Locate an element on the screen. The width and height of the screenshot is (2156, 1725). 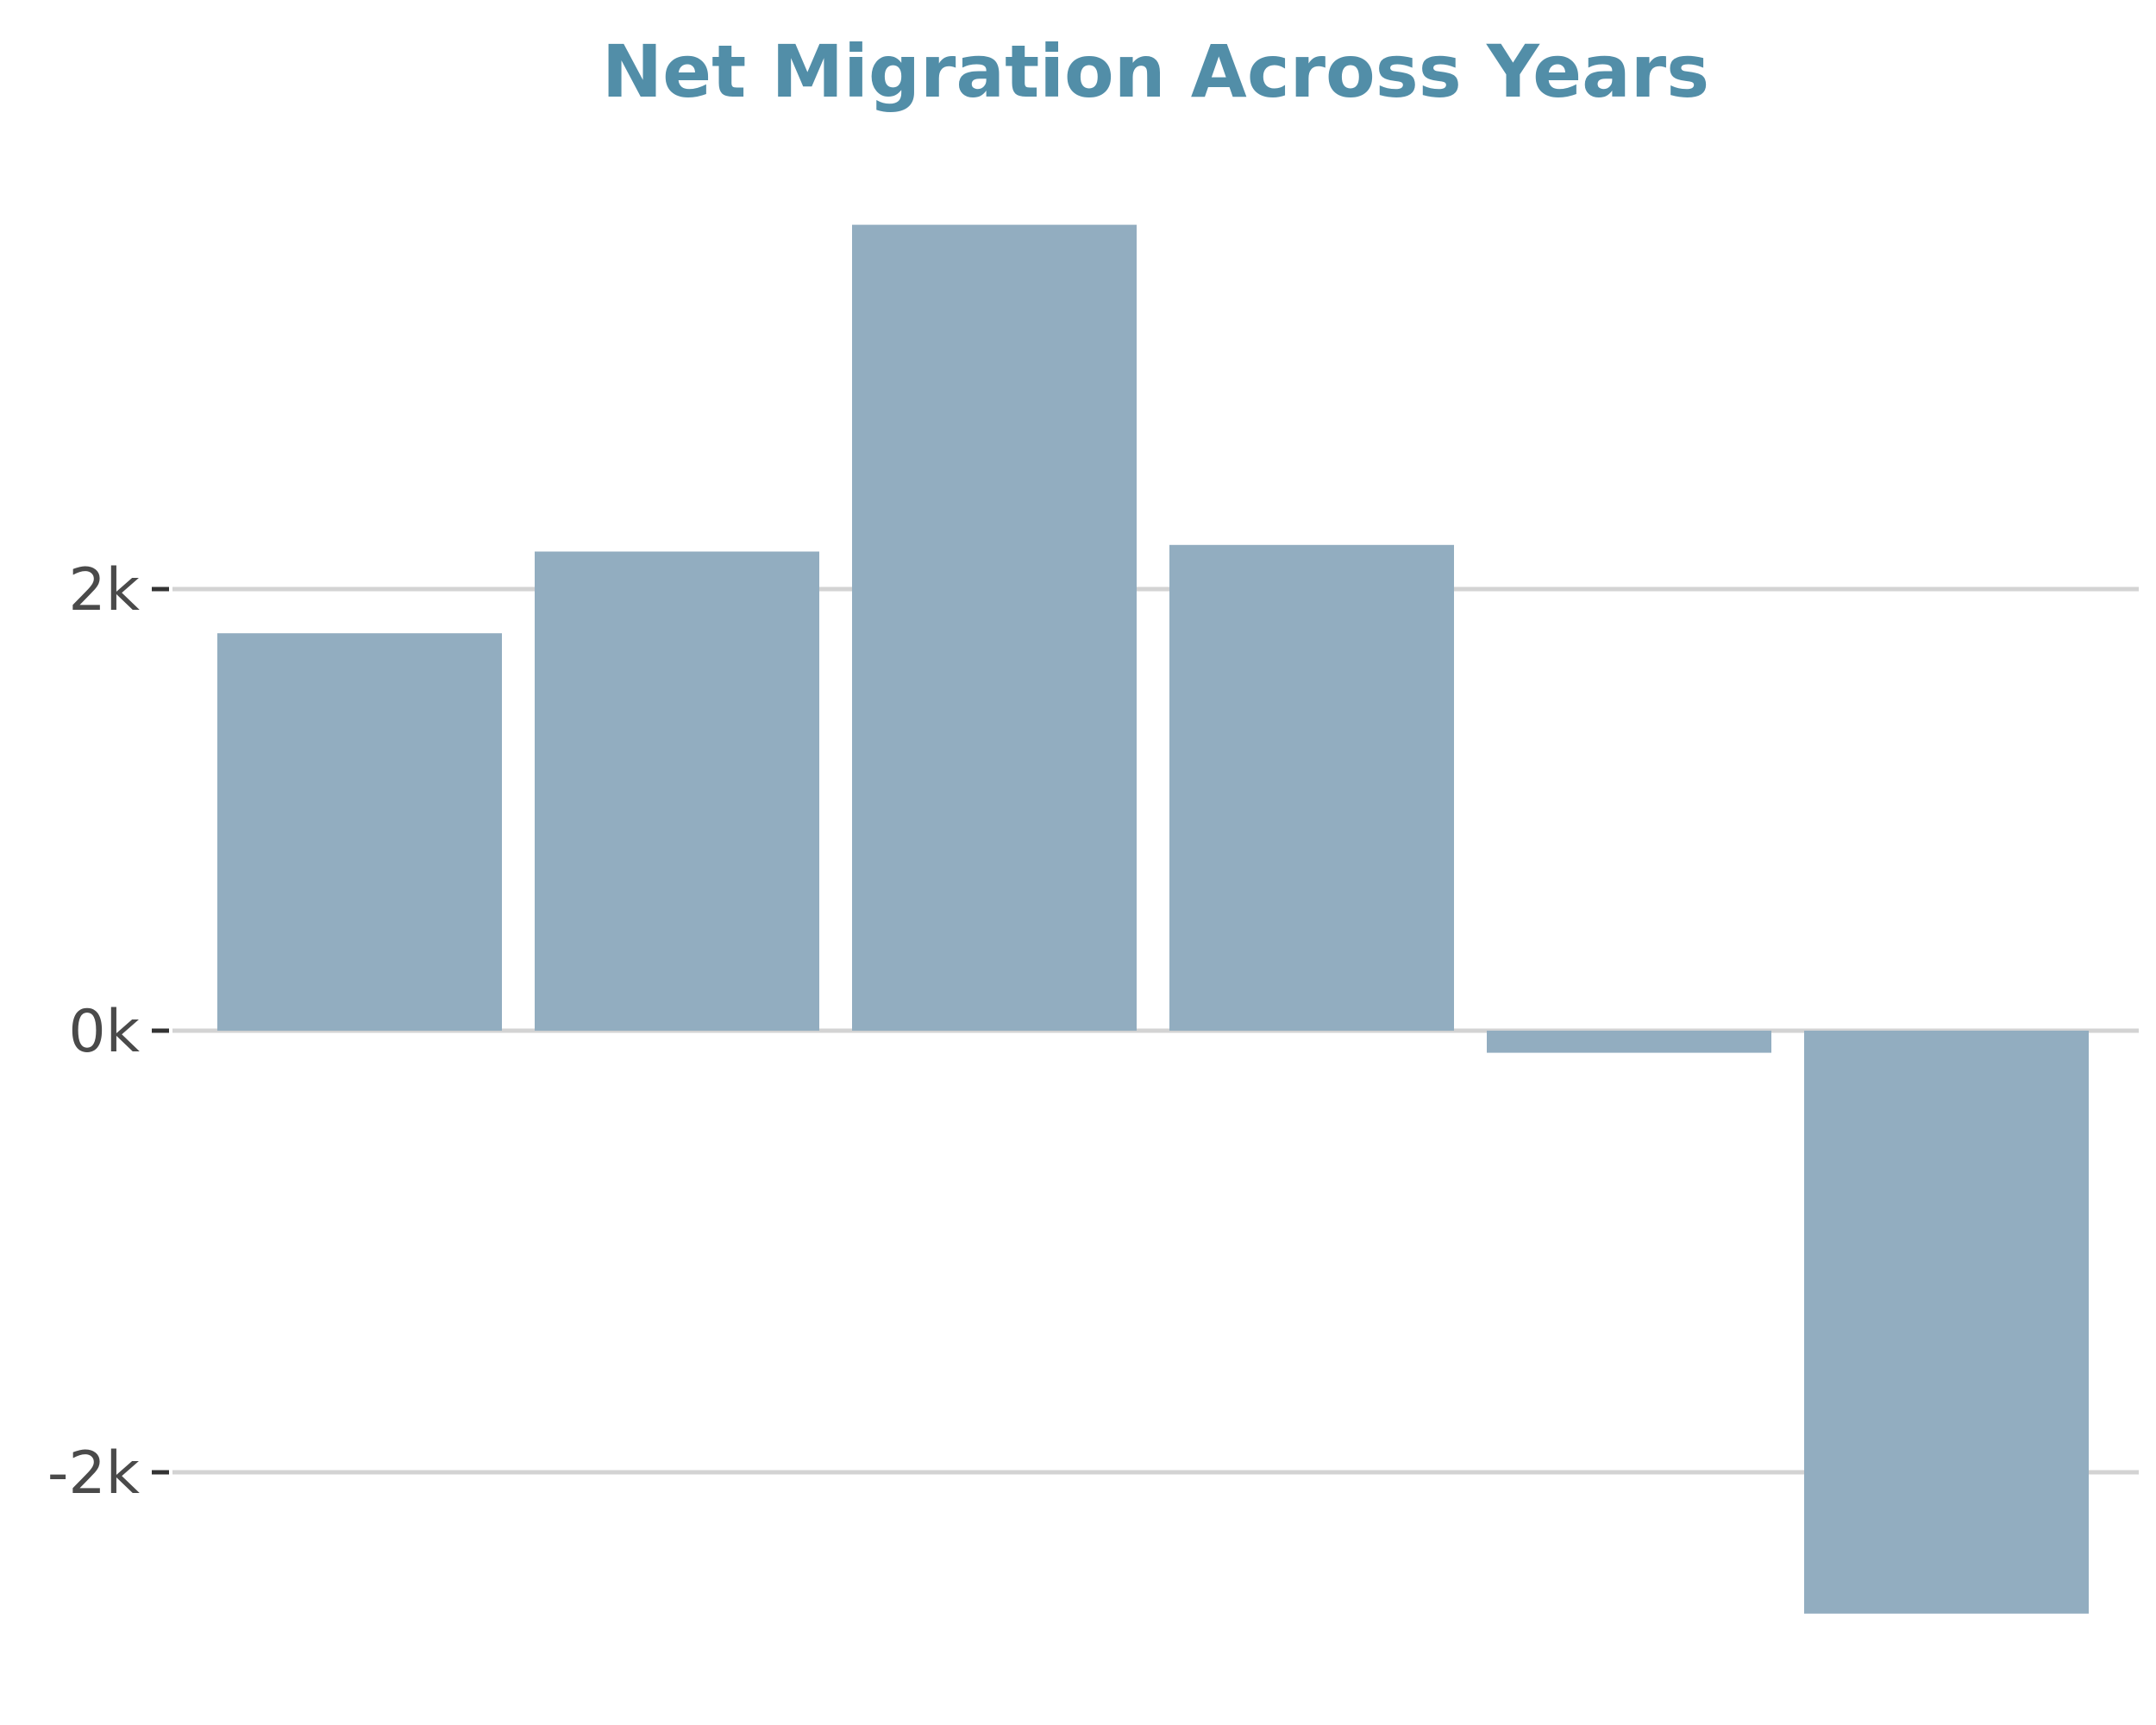
y-tick-label: 0k is located at coordinates (104, 1032).